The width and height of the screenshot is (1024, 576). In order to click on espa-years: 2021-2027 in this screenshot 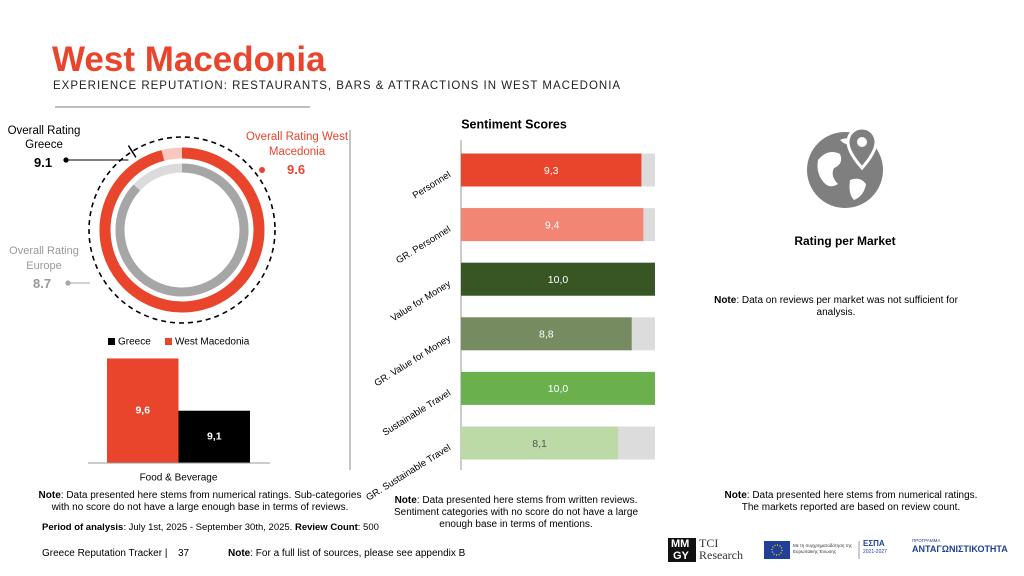, I will do `click(875, 552)`.